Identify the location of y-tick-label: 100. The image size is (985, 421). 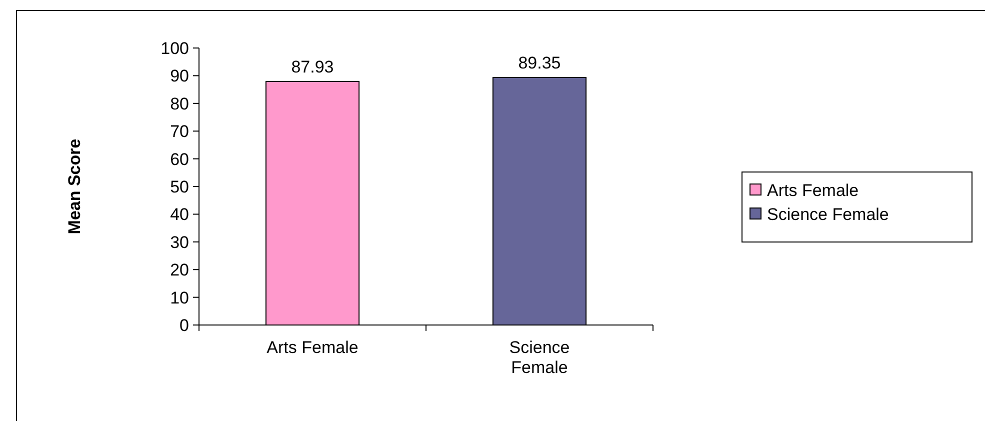
(174, 48).